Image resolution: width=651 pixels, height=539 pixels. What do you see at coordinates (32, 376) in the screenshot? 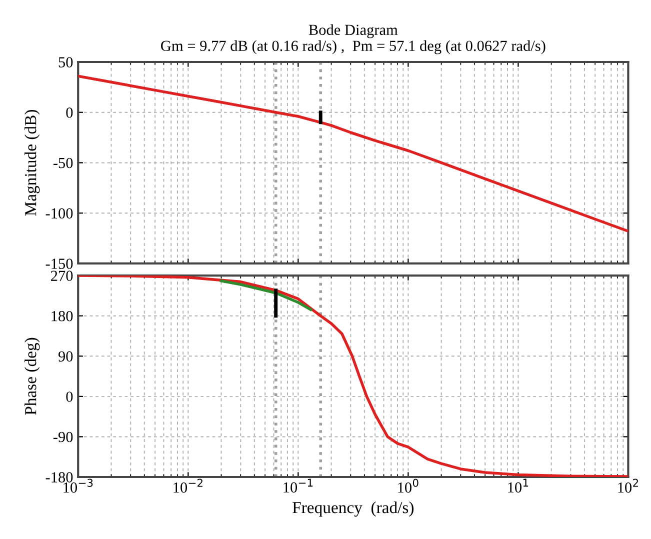
I see `y-axis-title: Phase (deg)` at bounding box center [32, 376].